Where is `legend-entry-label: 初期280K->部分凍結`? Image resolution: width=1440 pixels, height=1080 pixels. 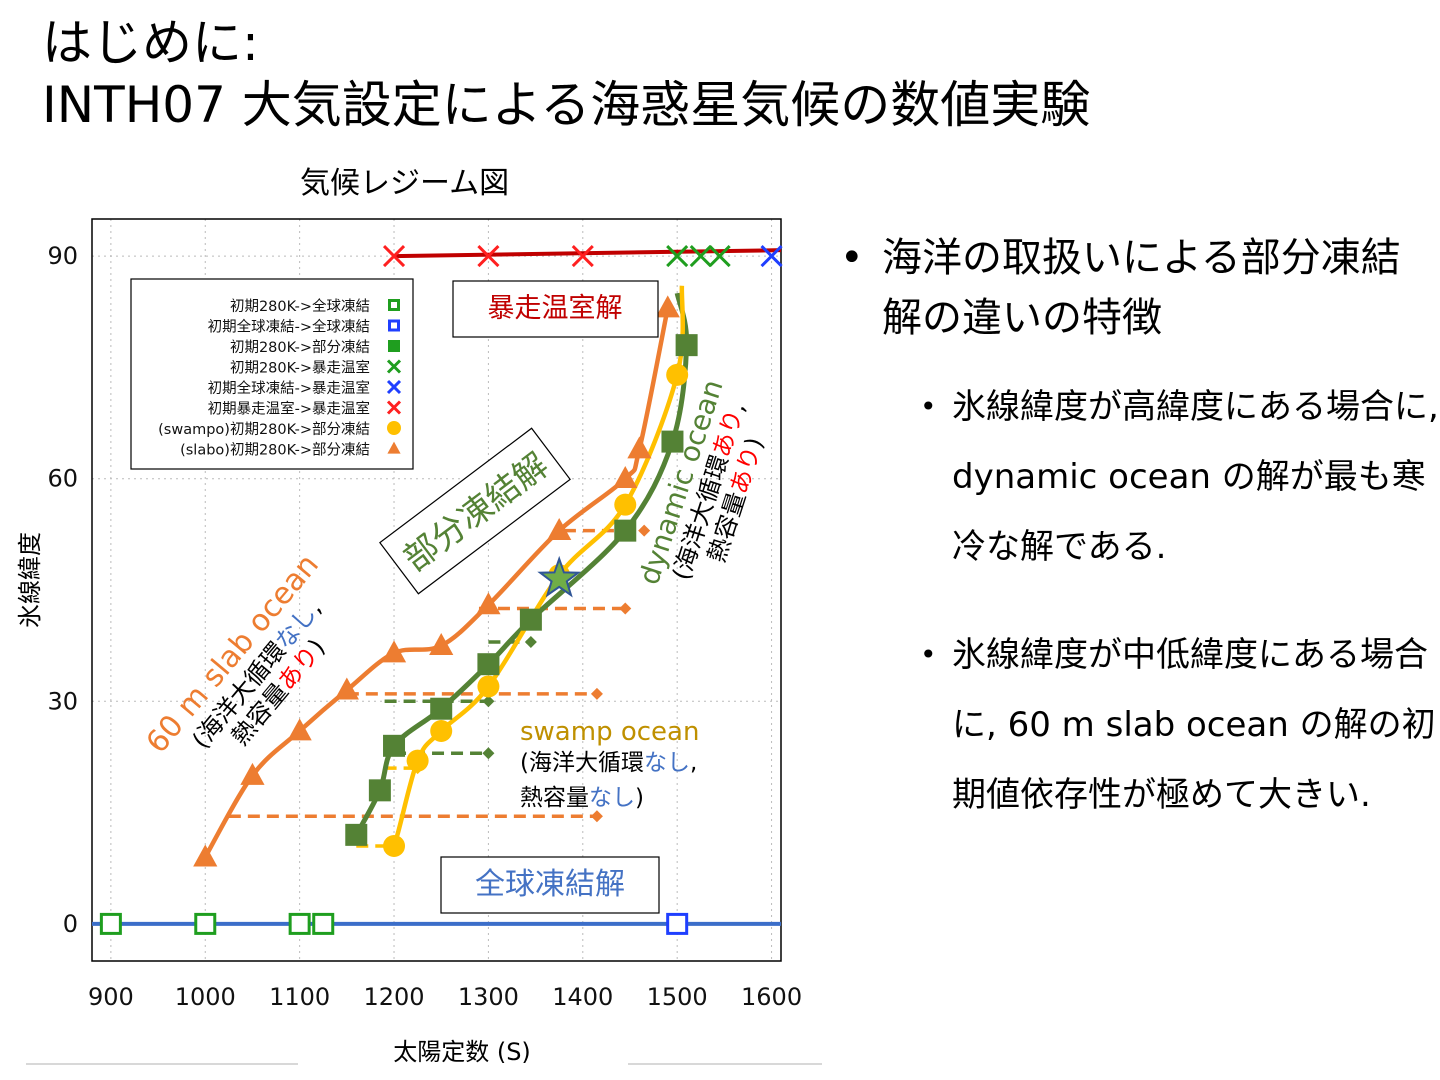 legend-entry-label: 初期280K->部分凍結 is located at coordinates (300, 347).